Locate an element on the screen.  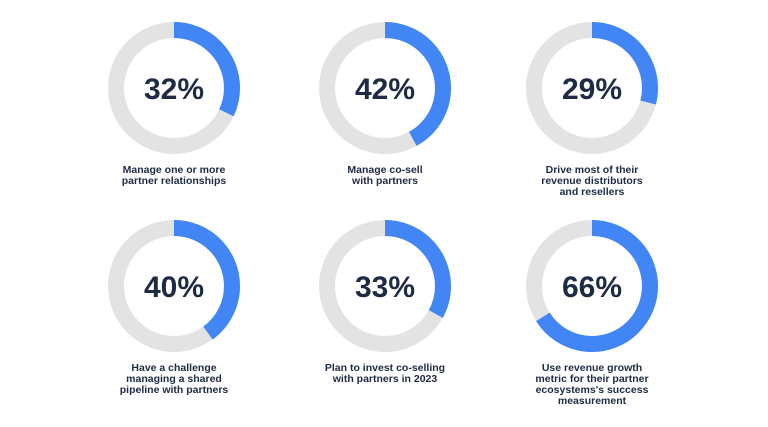
donut-chart: 40% is located at coordinates (174, 286).